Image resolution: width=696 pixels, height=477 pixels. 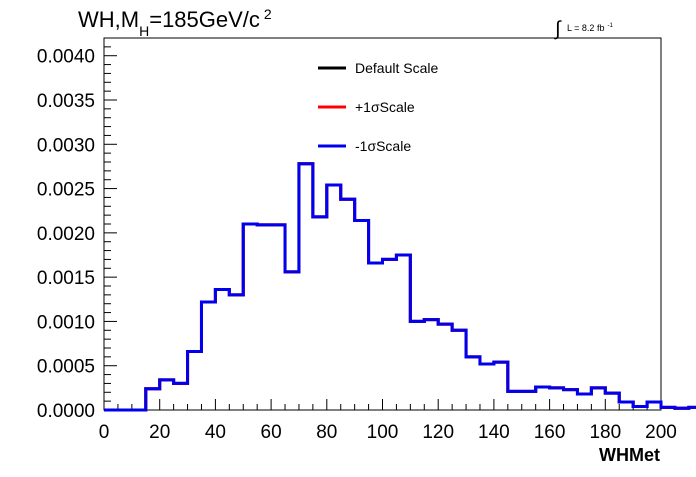 I want to click on x-axis-label: WHMet, so click(x=629, y=455).